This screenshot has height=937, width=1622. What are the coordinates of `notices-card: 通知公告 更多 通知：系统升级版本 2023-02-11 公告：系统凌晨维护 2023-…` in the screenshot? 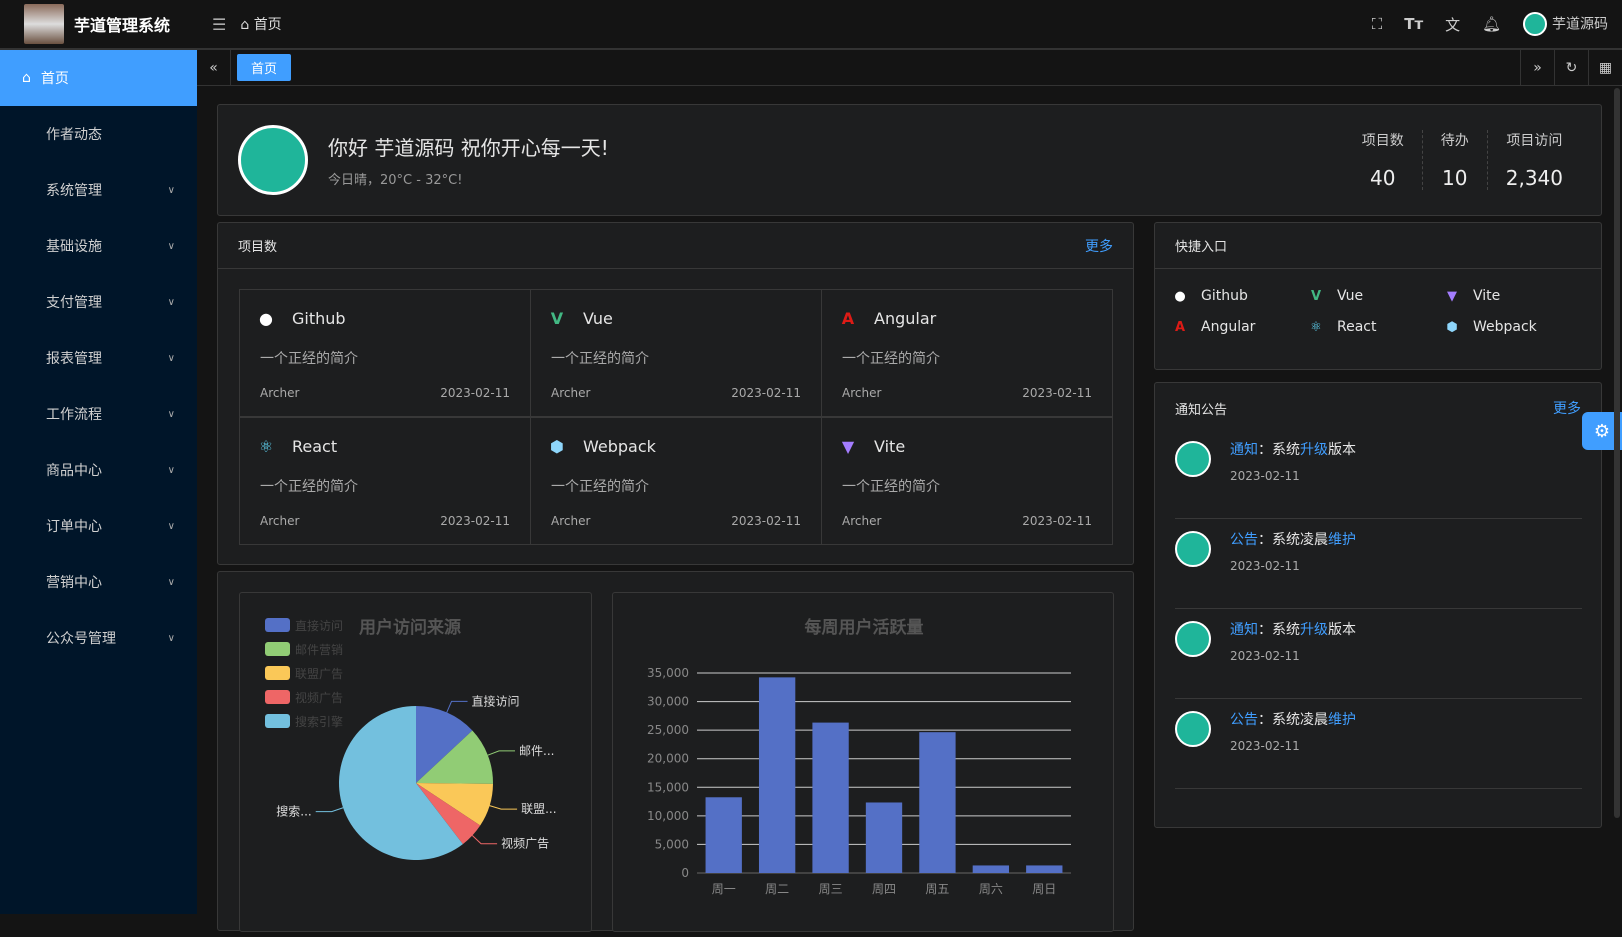 It's located at (1378, 605).